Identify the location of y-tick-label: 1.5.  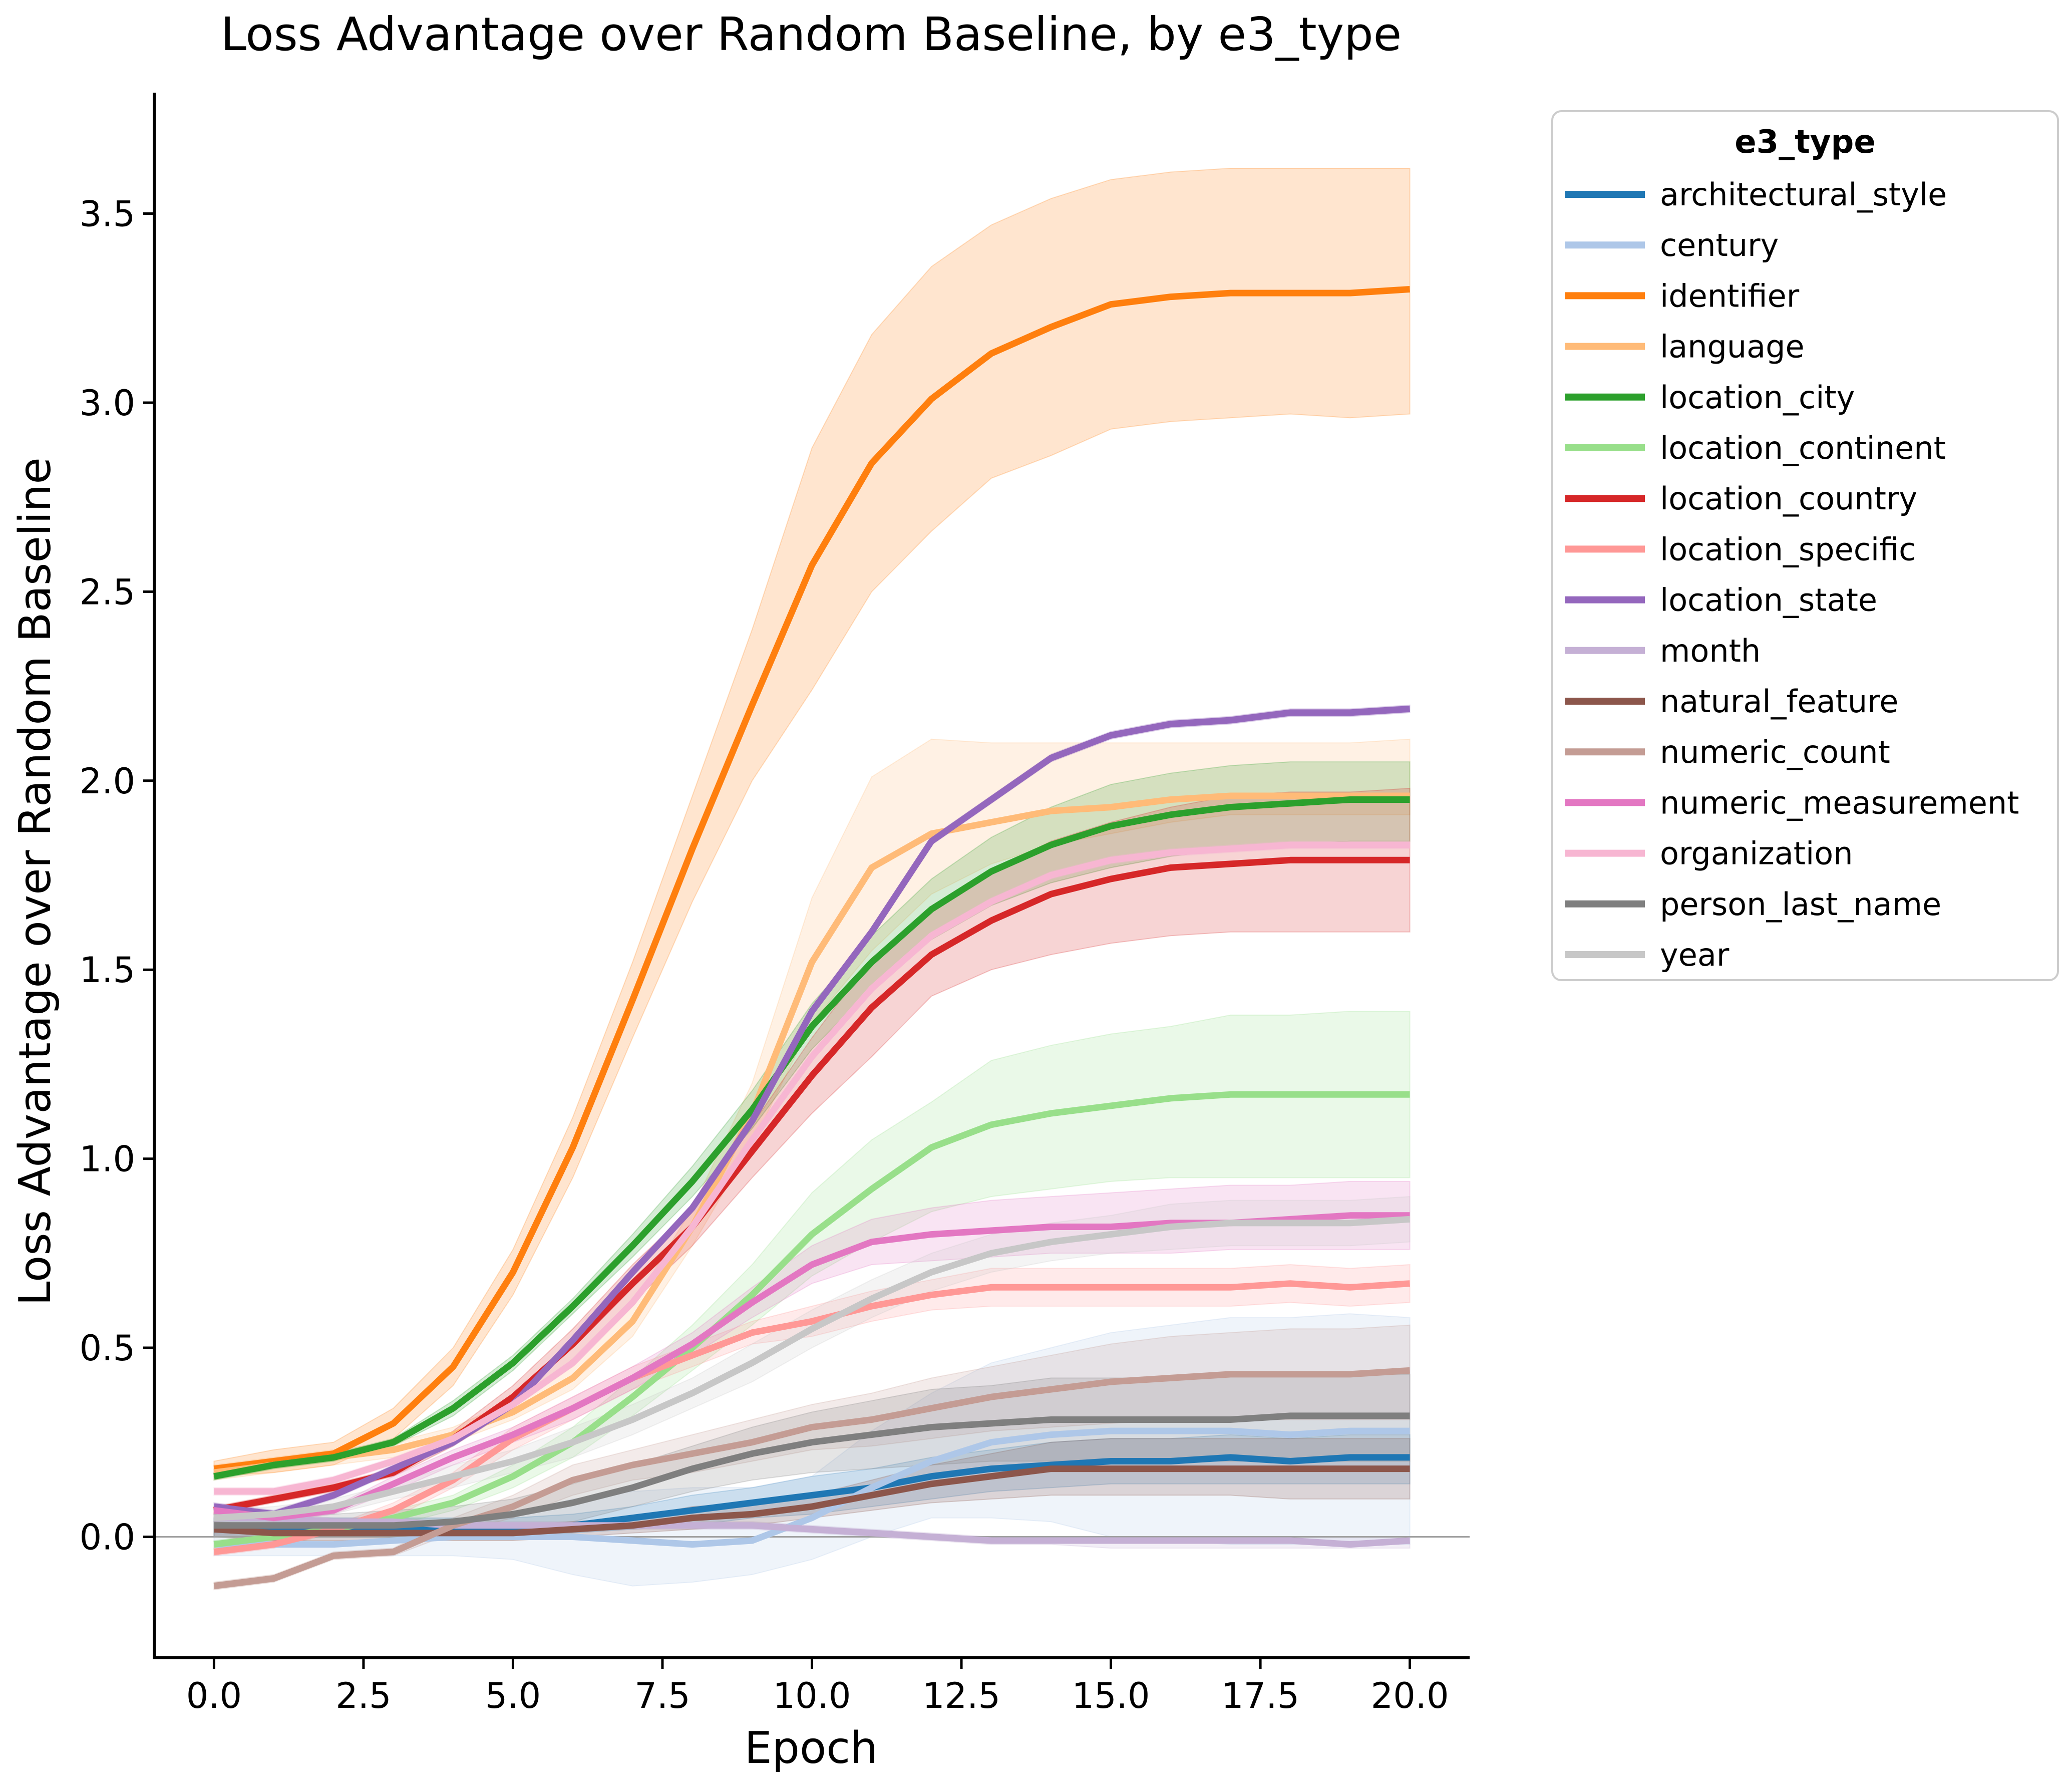
(107, 970).